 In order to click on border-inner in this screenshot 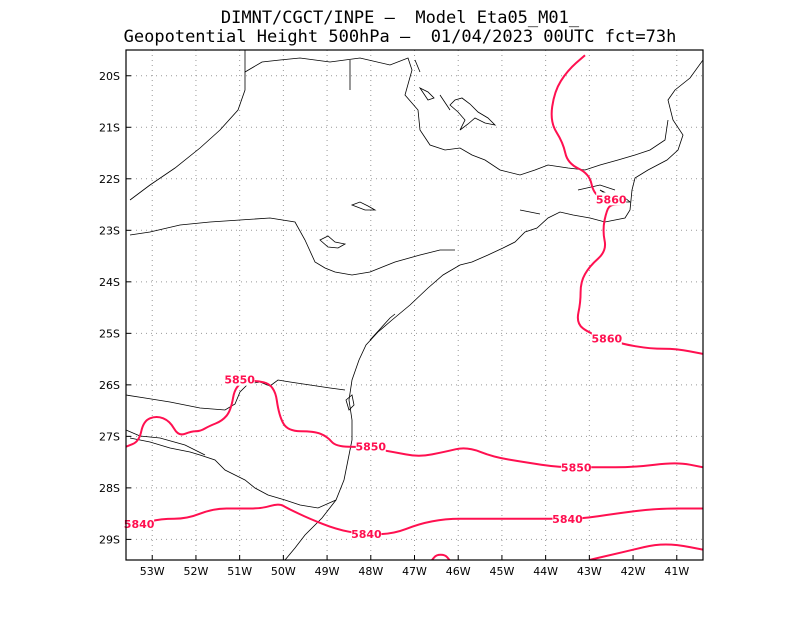, I will do `click(482, 137)`.